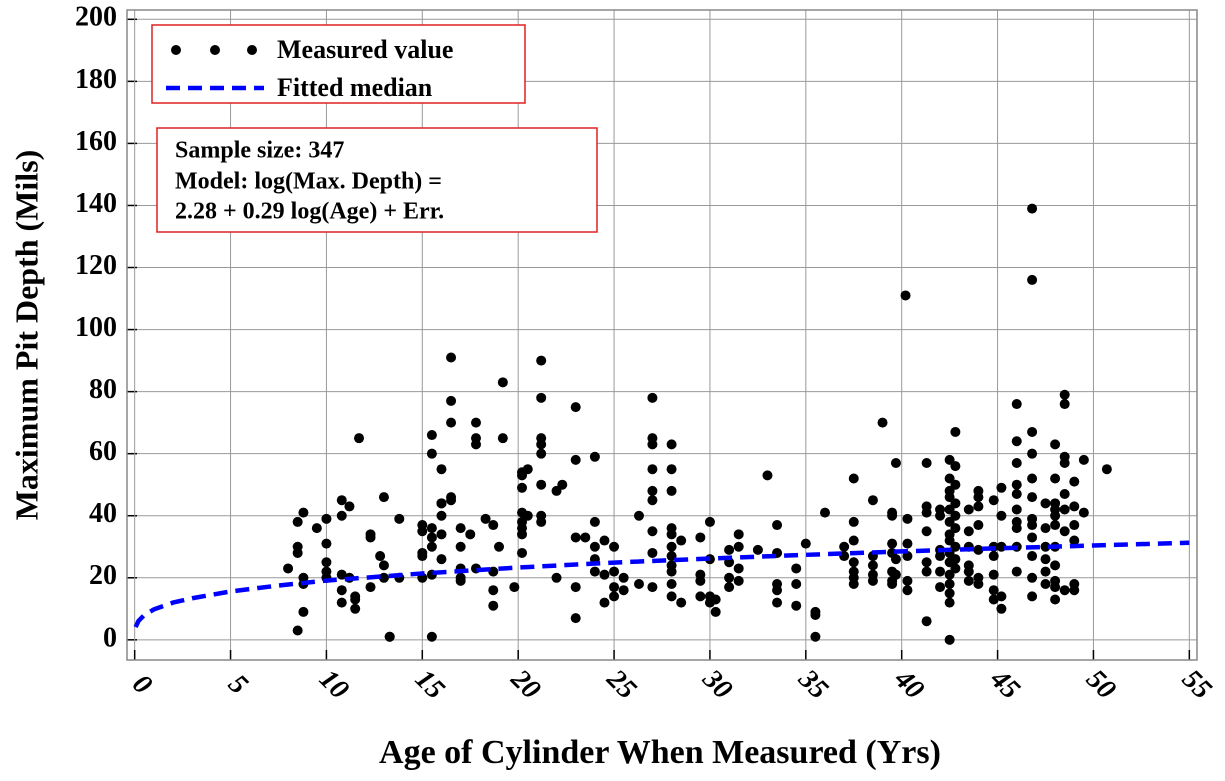  I want to click on legend-label: Measured value, so click(365, 49).